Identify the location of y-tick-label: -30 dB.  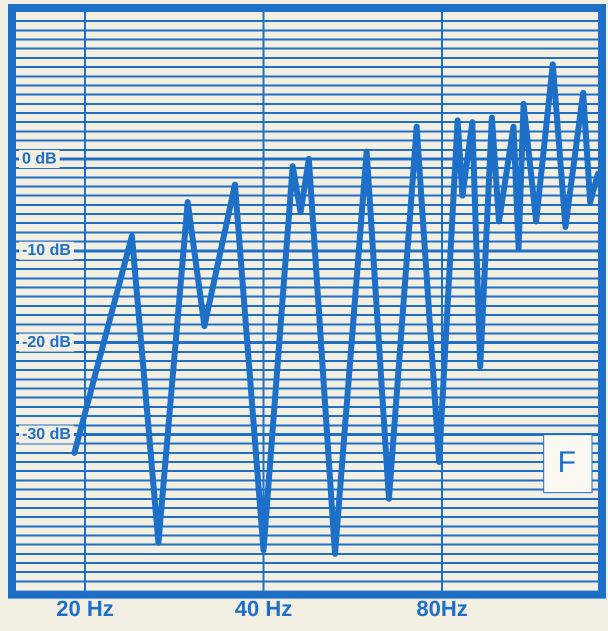
(46, 434).